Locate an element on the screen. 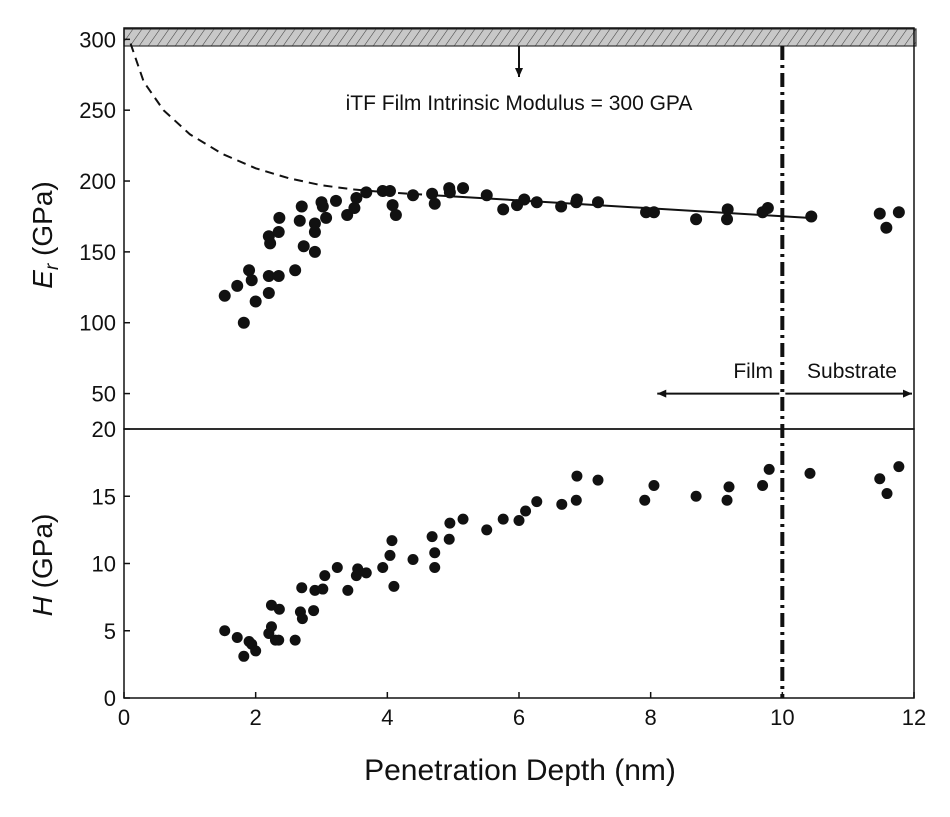 The image size is (950, 817). y-tick-label: 200 is located at coordinates (97, 181).